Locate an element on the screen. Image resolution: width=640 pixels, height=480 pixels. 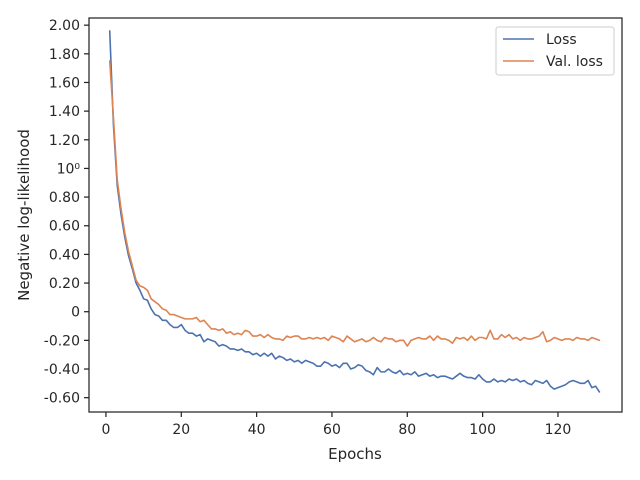
x-tick-label: 0 is located at coordinates (105, 430).